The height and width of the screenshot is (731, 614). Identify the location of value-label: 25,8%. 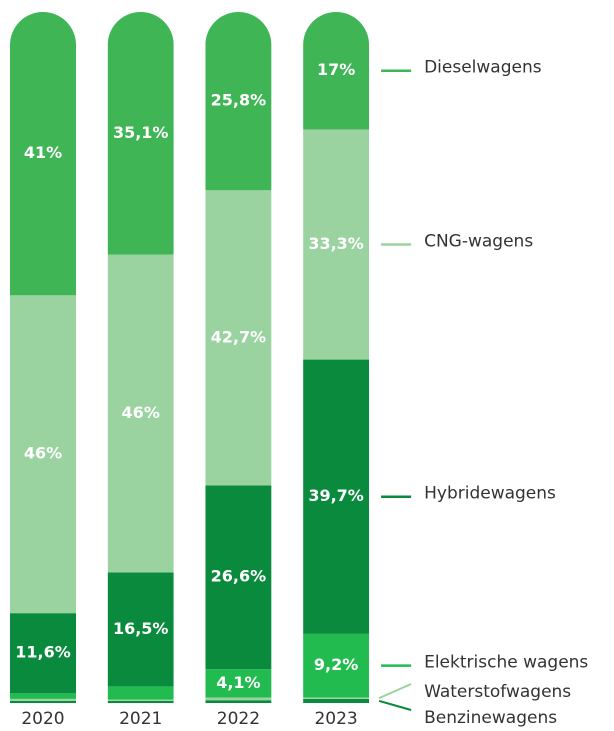
(239, 100).